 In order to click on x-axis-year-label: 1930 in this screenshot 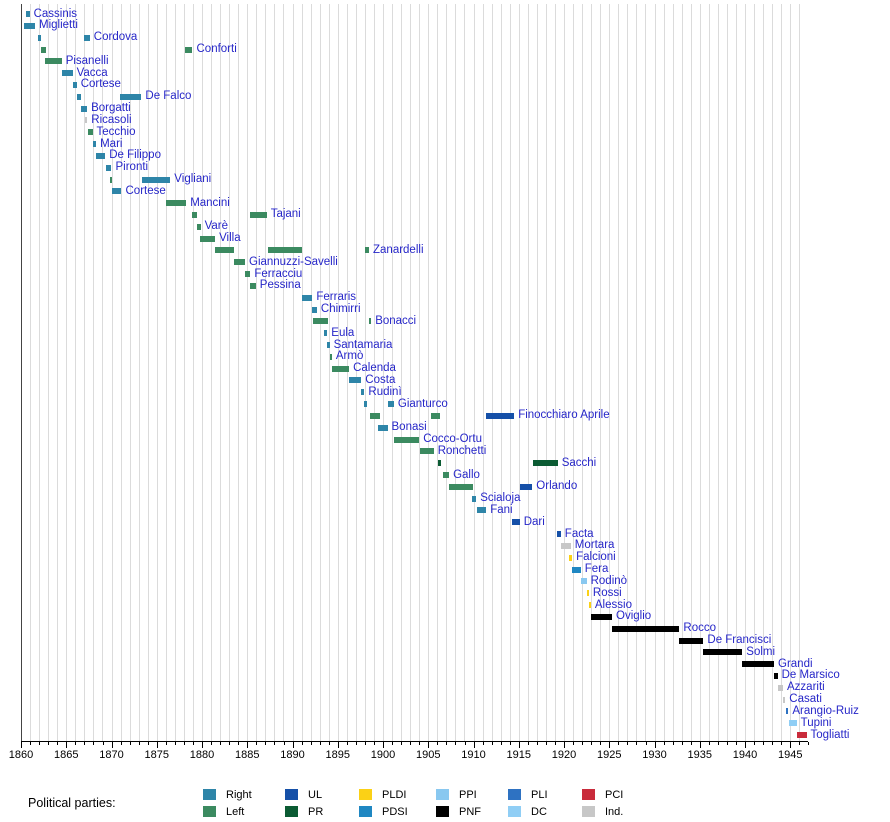, I will do `click(654, 755)`.